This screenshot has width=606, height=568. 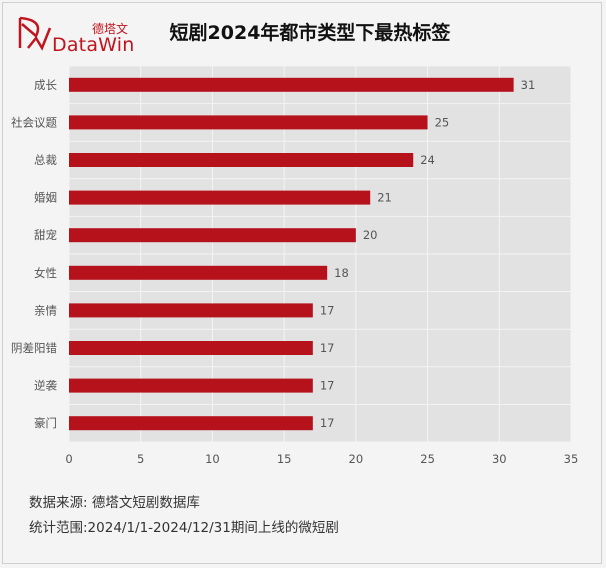 I want to click on logo-cn-text: 德塔文, so click(x=110, y=29).